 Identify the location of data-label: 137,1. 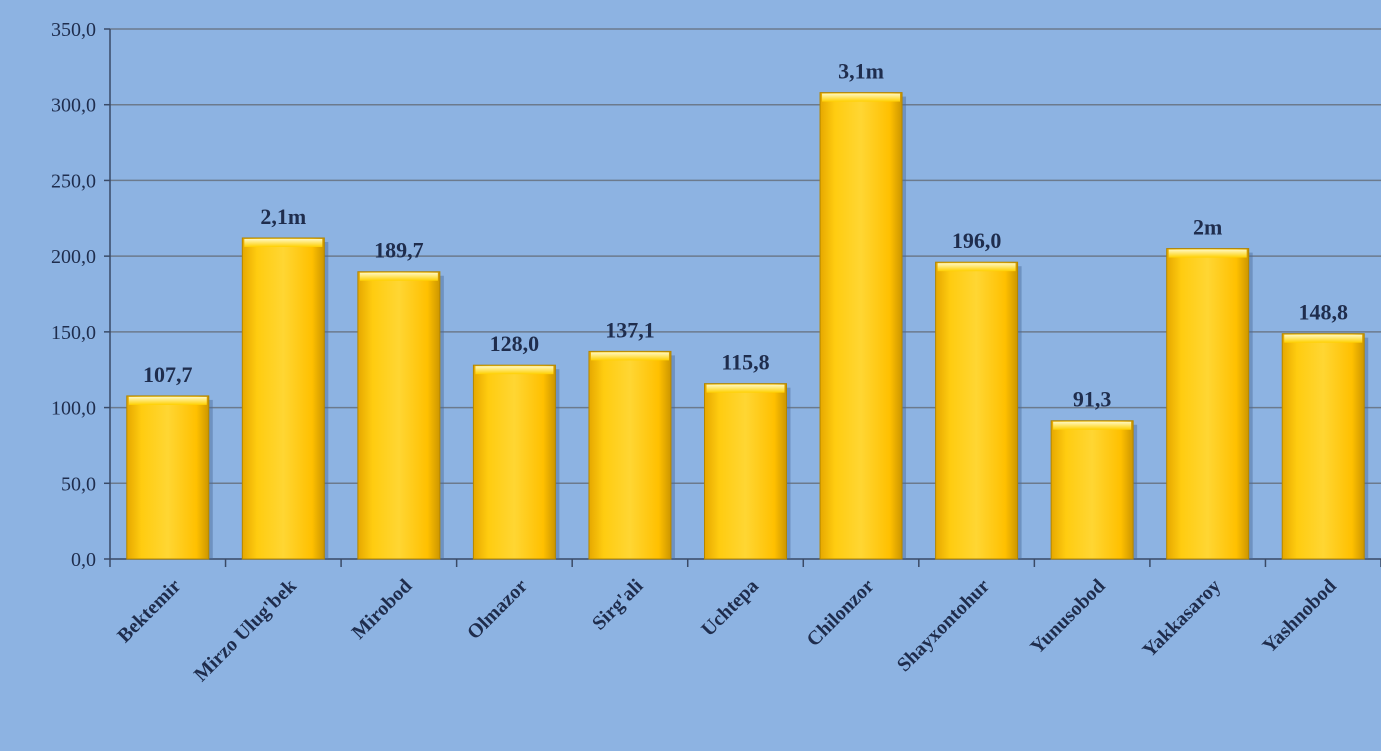
(630, 329).